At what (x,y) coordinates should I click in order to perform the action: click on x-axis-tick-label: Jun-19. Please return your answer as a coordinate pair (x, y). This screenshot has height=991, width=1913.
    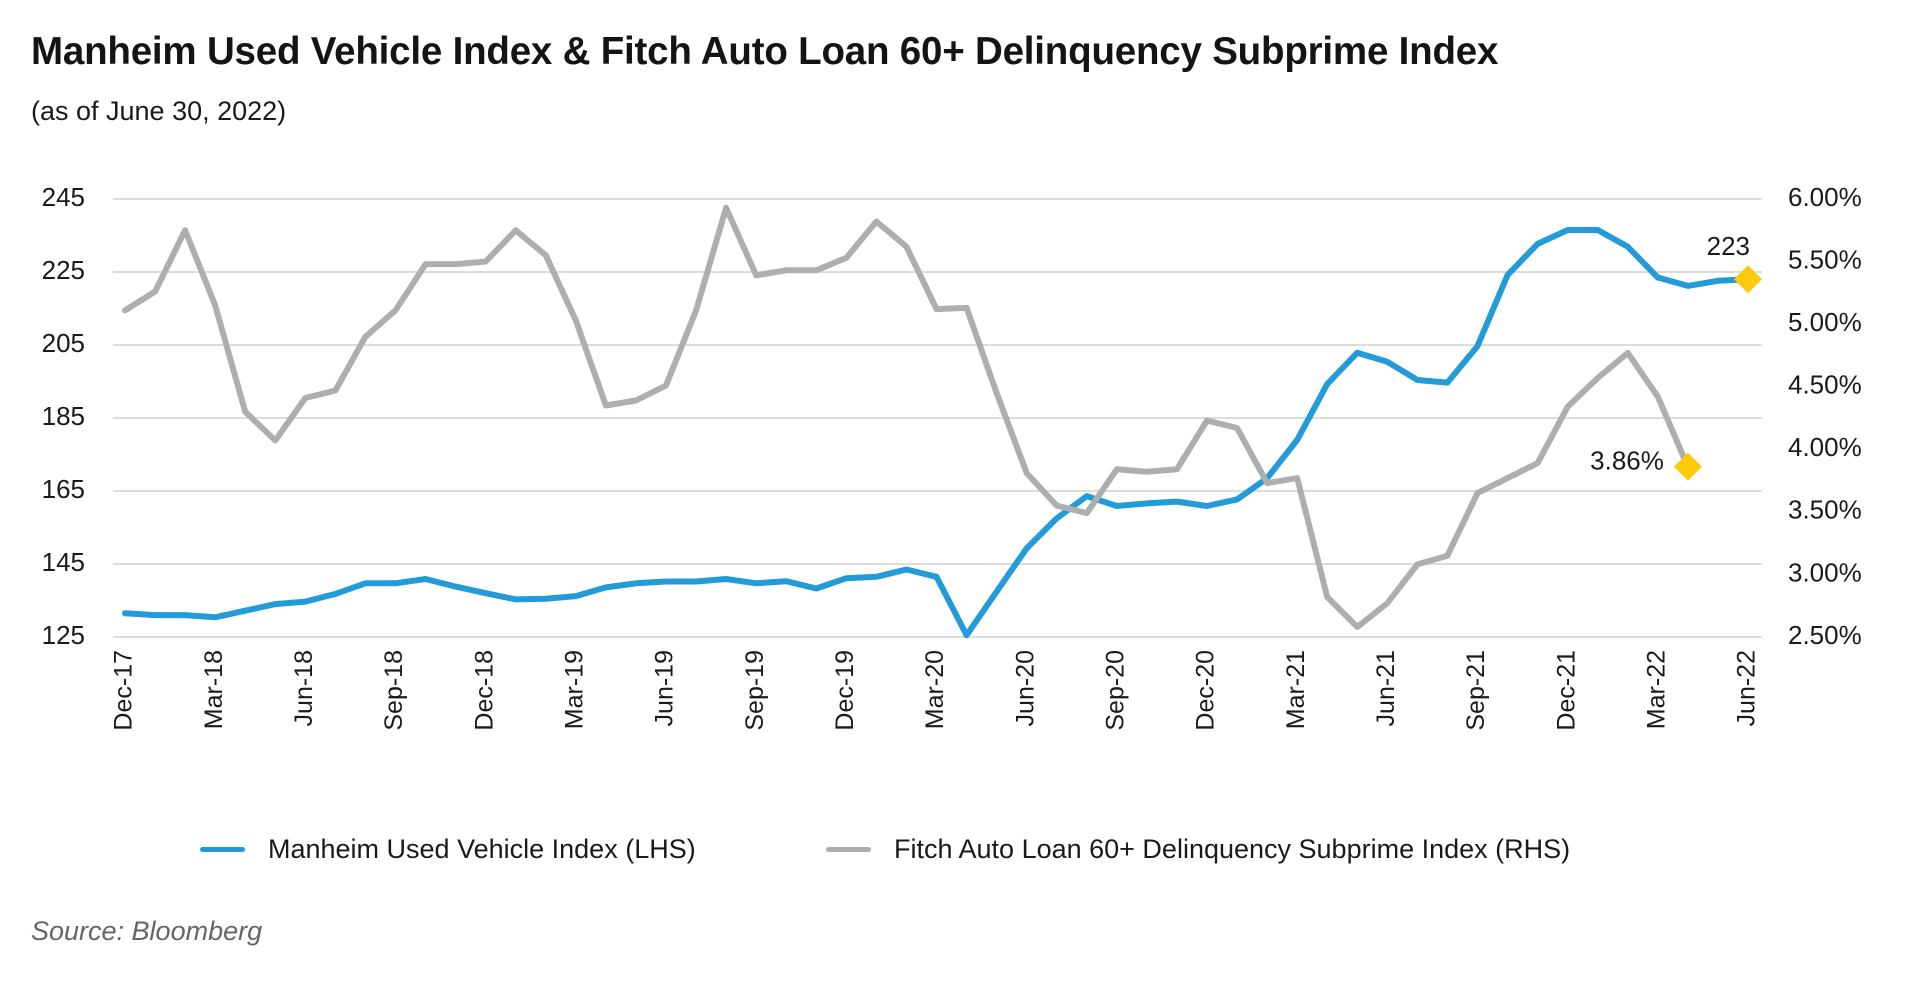
    Looking at the image, I should click on (665, 688).